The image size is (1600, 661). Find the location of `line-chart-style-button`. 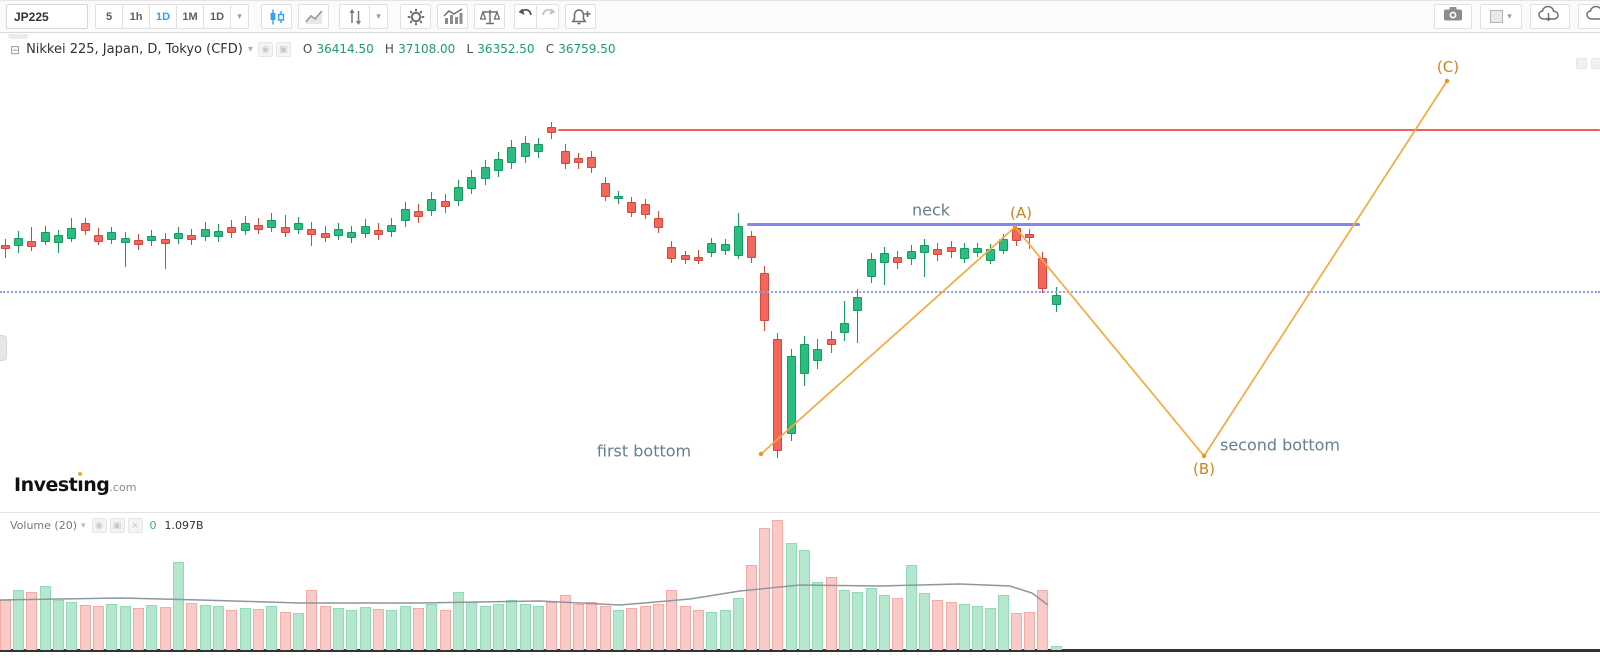

line-chart-style-button is located at coordinates (313, 16).